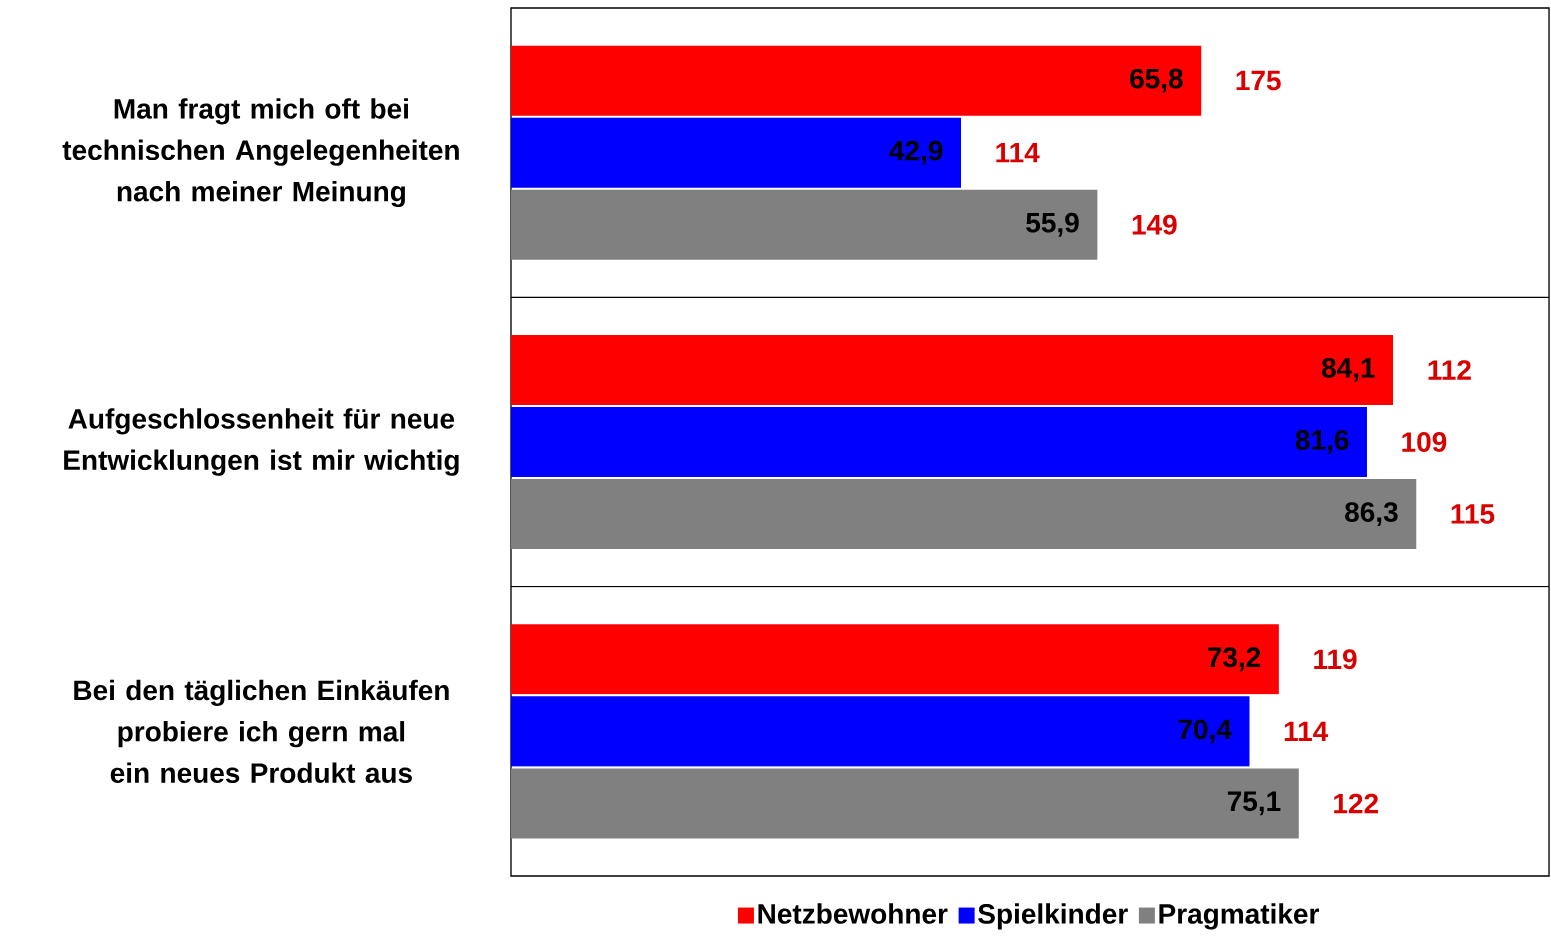 The width and height of the screenshot is (1551, 942). What do you see at coordinates (1154, 224) in the screenshot?
I see `annotation: 149` at bounding box center [1154, 224].